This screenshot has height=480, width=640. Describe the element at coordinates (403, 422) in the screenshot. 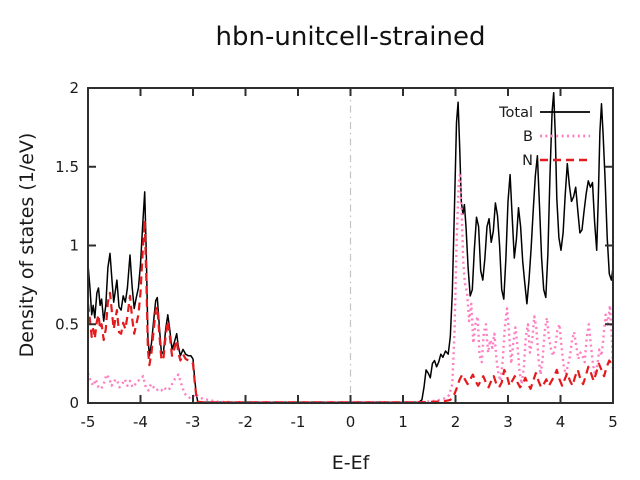

I see `x-tick-label: 1` at that location.